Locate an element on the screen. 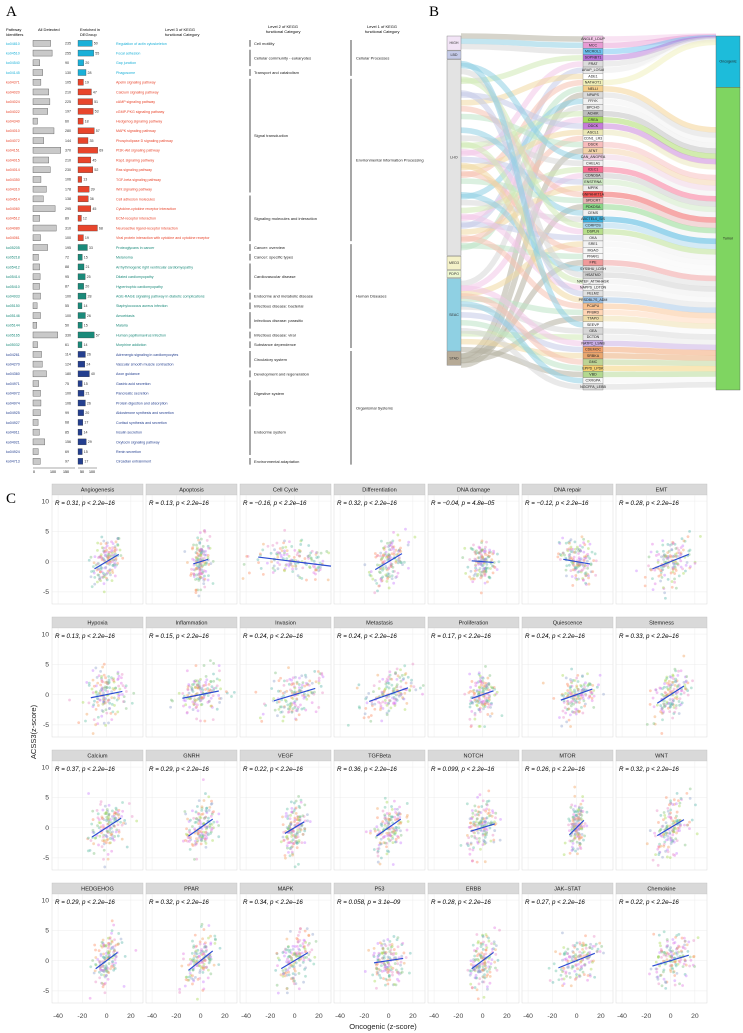  enriched-value: 50 is located at coordinates (96, 44).